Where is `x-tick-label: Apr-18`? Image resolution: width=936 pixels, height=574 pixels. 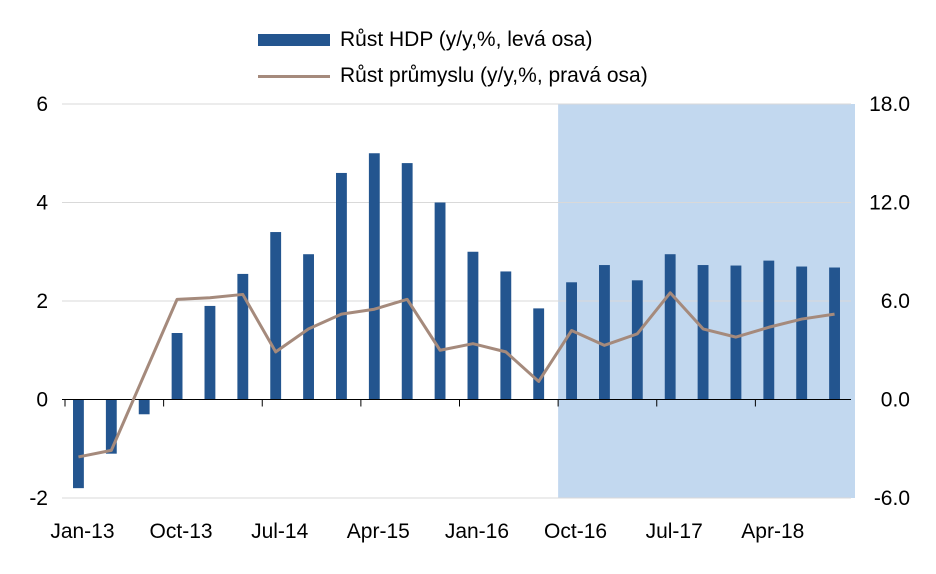
x-tick-label: Apr-18 is located at coordinates (772, 531).